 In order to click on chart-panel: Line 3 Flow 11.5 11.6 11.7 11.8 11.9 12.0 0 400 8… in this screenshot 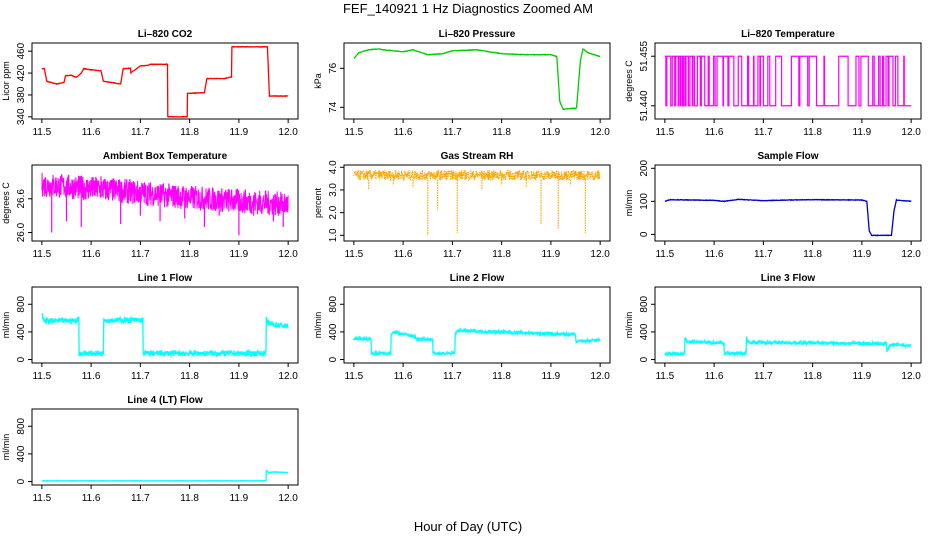, I will do `click(773, 327)`.